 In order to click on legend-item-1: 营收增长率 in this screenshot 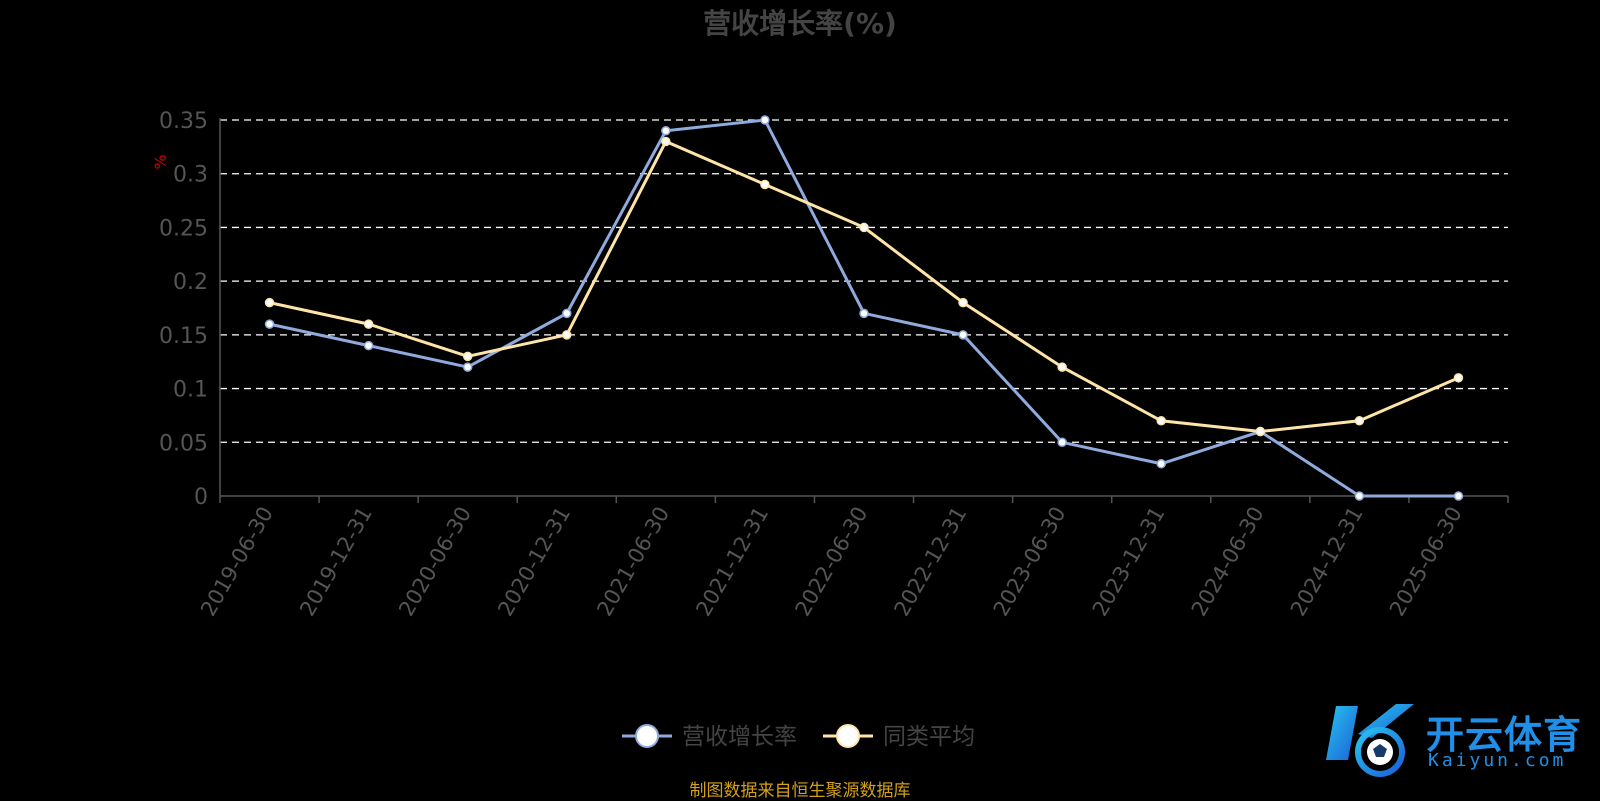, I will do `click(709, 737)`.